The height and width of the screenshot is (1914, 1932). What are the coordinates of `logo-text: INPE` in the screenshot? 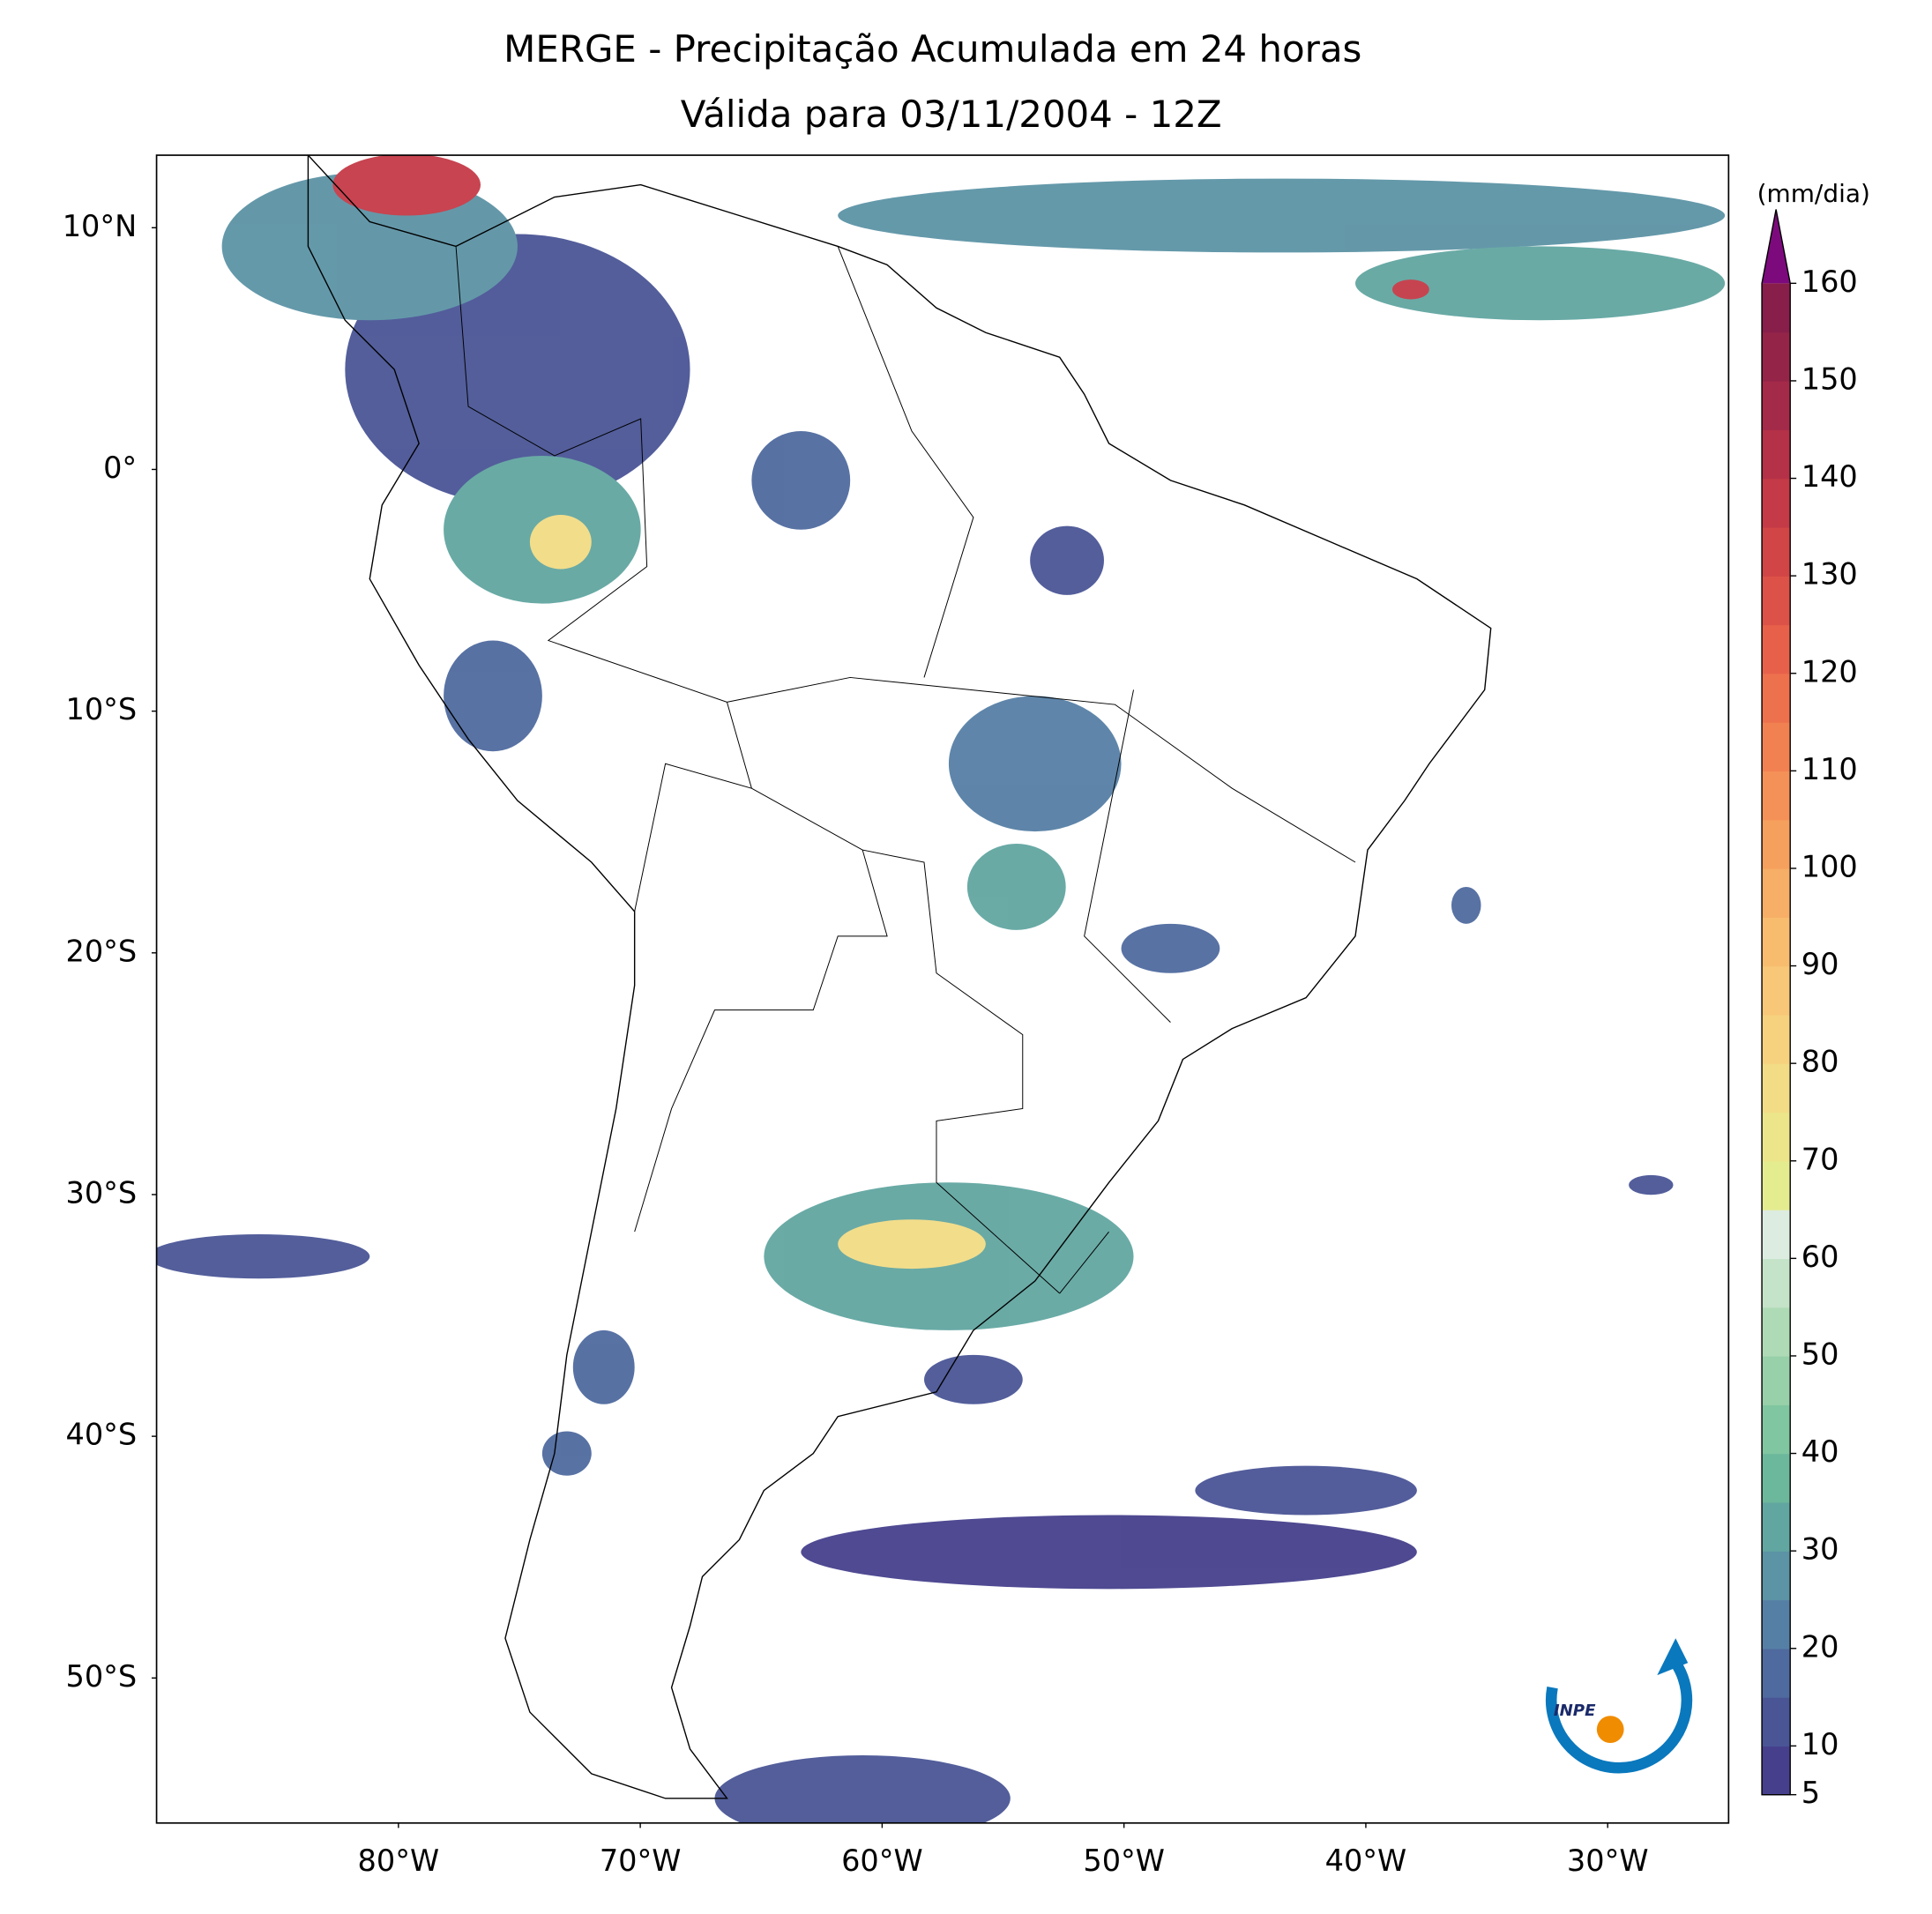 It's located at (1575, 1711).